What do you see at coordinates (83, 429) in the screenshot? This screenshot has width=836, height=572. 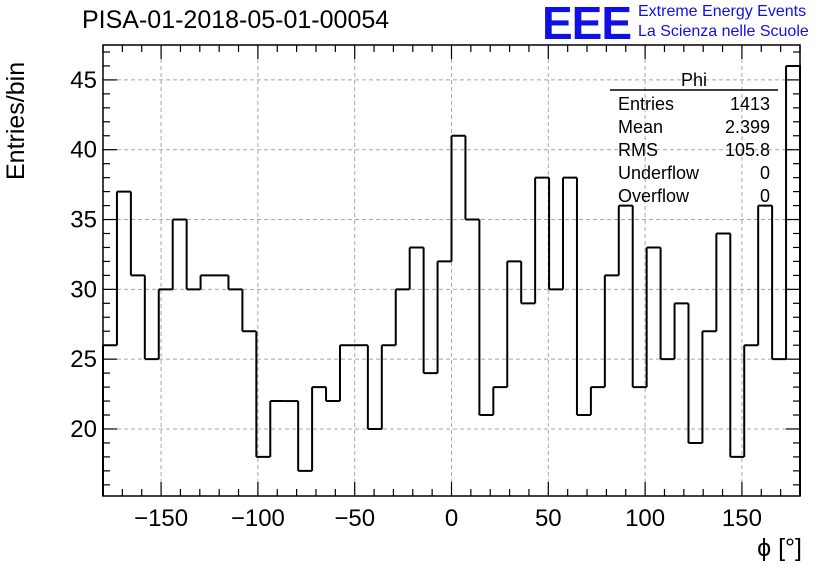 I see `y-tick-label: 20` at bounding box center [83, 429].